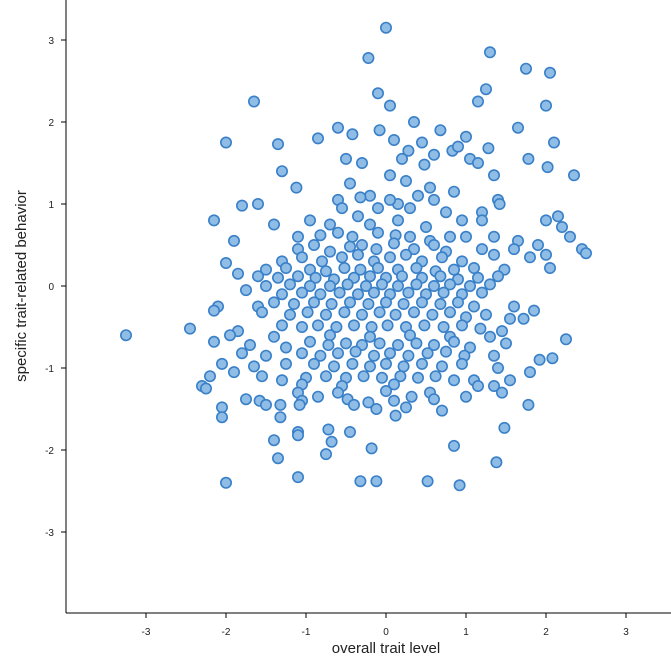  I want to click on x-tick-label: 2, so click(546, 632).